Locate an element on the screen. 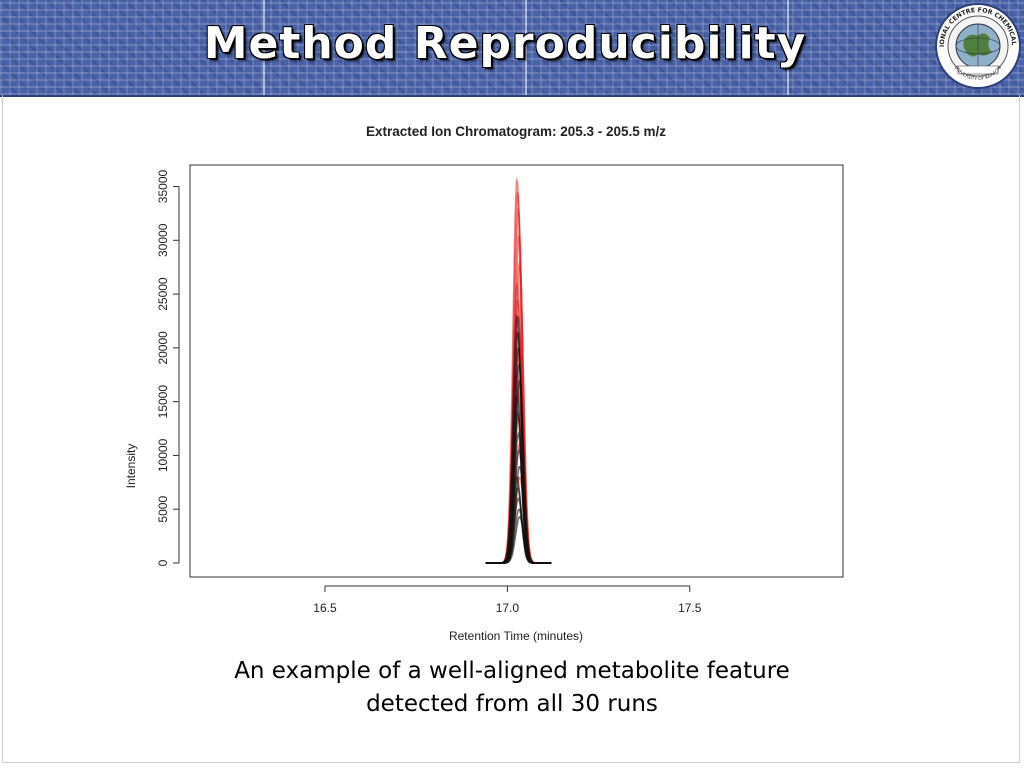 The height and width of the screenshot is (768, 1024). y-axis-label: Intensity is located at coordinates (131, 466).